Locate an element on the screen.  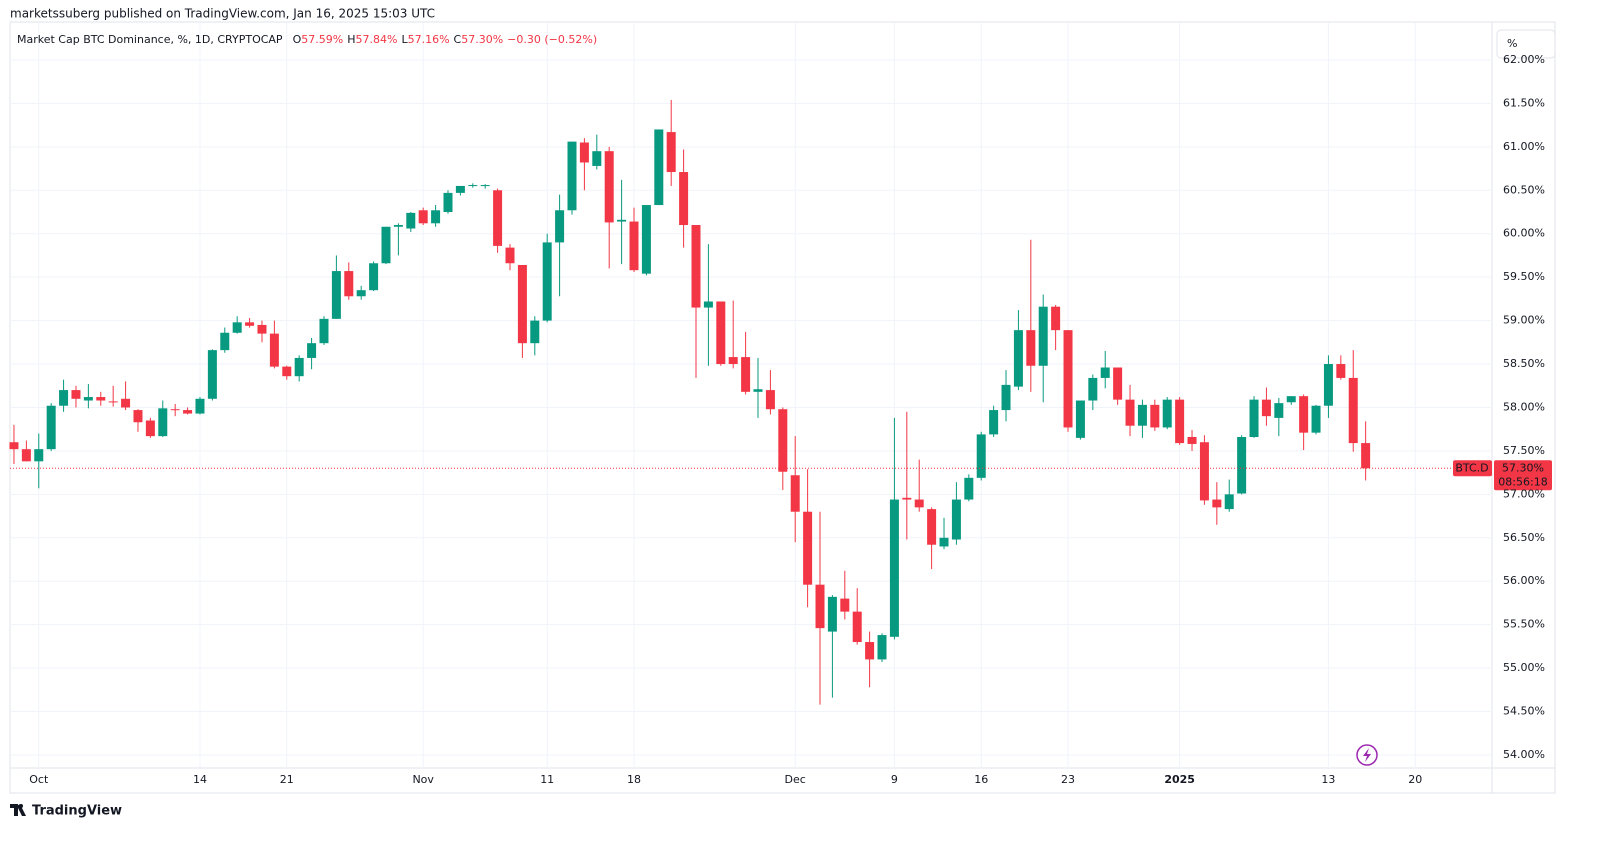
event-icon is located at coordinates (1367, 755).